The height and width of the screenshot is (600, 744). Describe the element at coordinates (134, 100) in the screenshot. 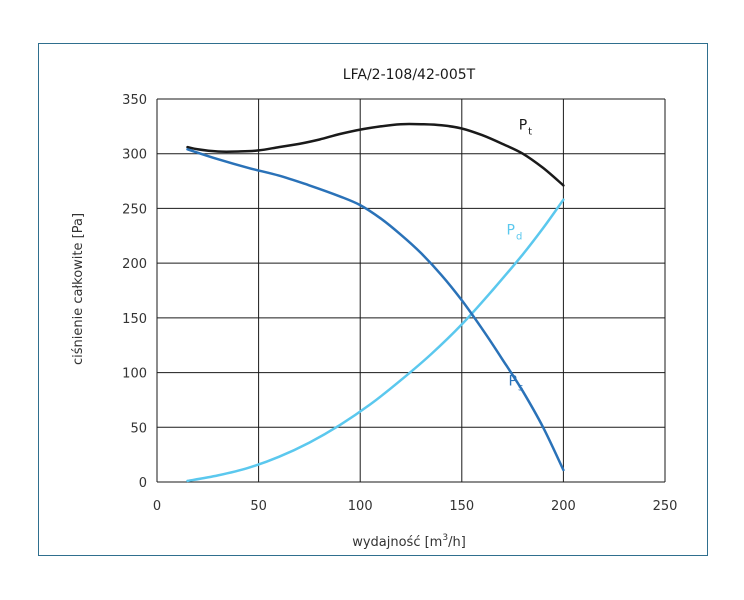

I see `y-tick-label: 350` at that location.